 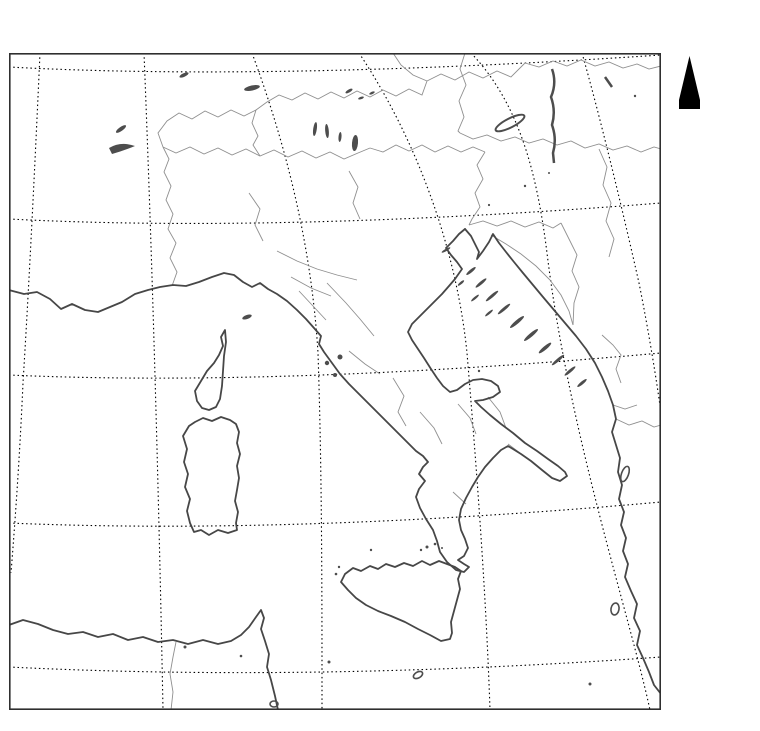 I want to click on coast-sicily, so click(x=401, y=601).